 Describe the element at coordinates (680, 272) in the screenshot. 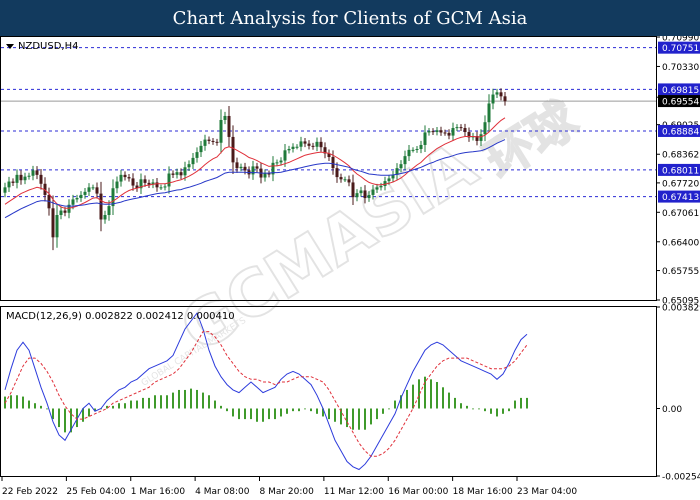

I see `price-tick-label: 0.65755` at that location.